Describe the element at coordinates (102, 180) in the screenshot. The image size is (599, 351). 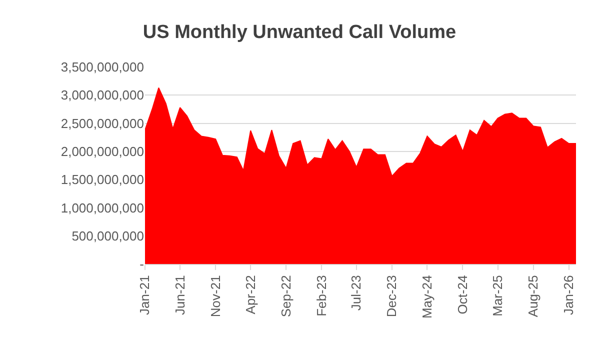
I see `y-tick-label: 1,500,000,000` at that location.